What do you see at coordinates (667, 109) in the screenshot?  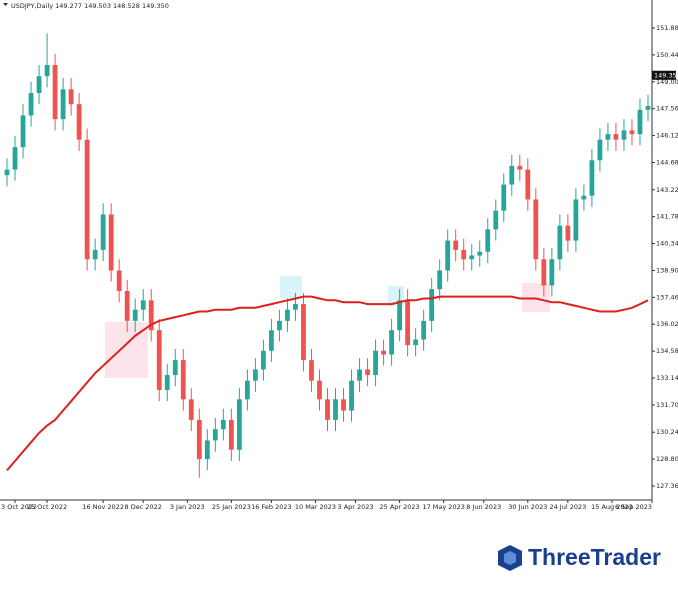 I see `y-tick-label: 147.560` at bounding box center [667, 109].